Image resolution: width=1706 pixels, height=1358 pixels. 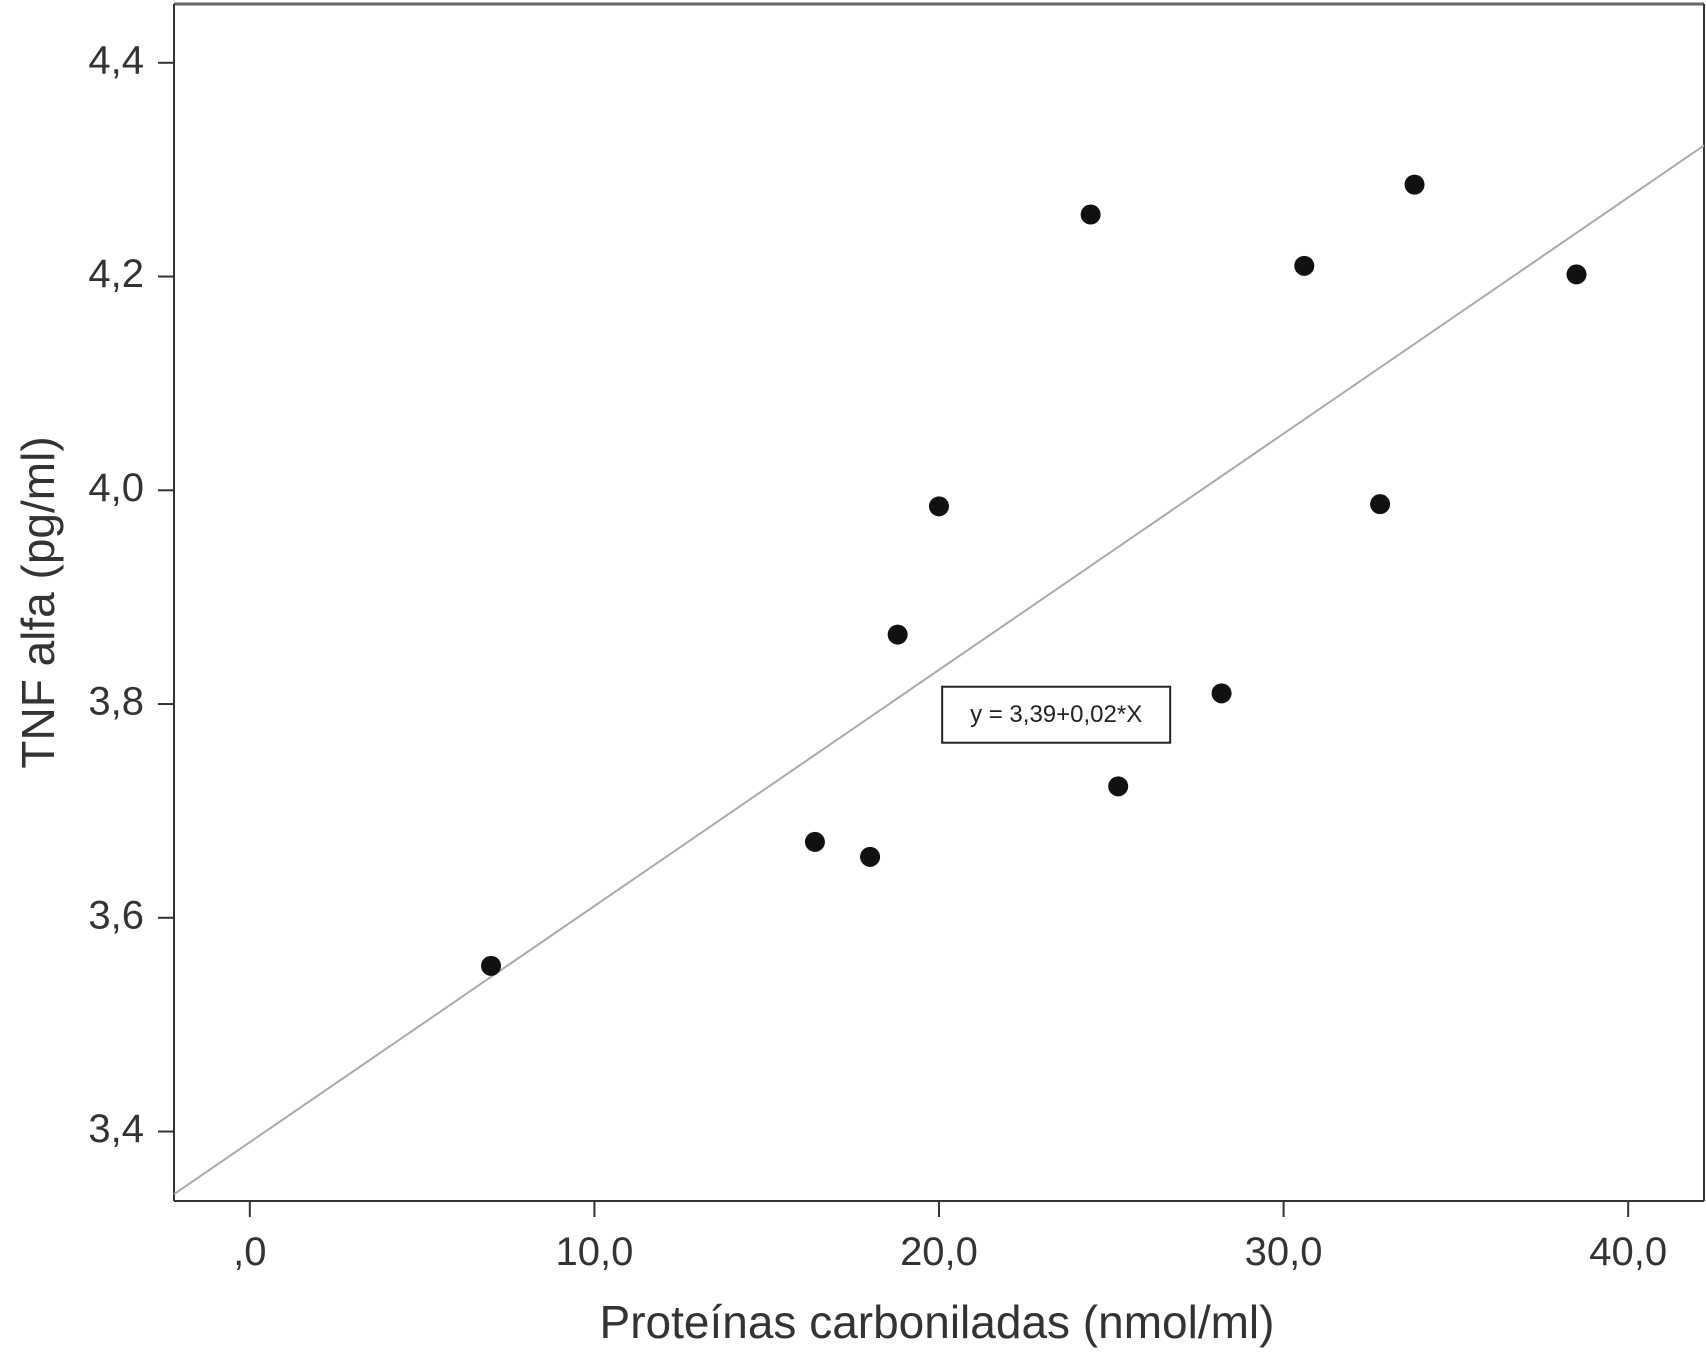 I want to click on equation-label: y = 3,39+0,02*X, so click(x=1056, y=714).